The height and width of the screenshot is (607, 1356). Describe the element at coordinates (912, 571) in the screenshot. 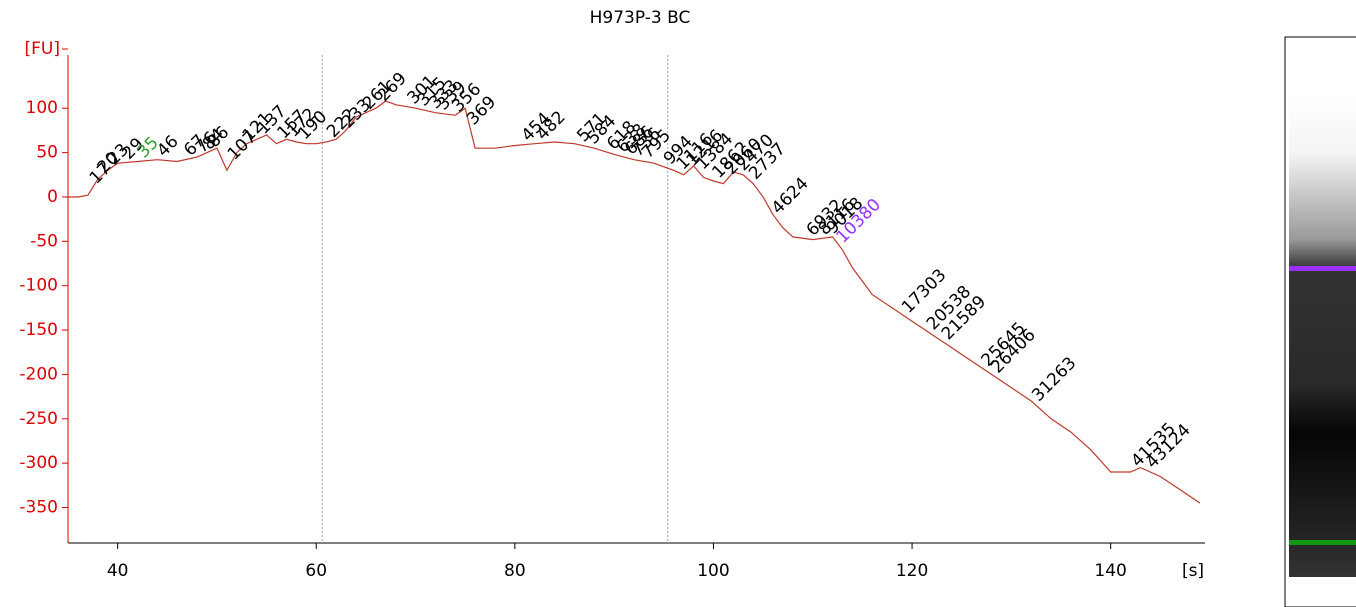

I see `x-tick-label: 120` at that location.